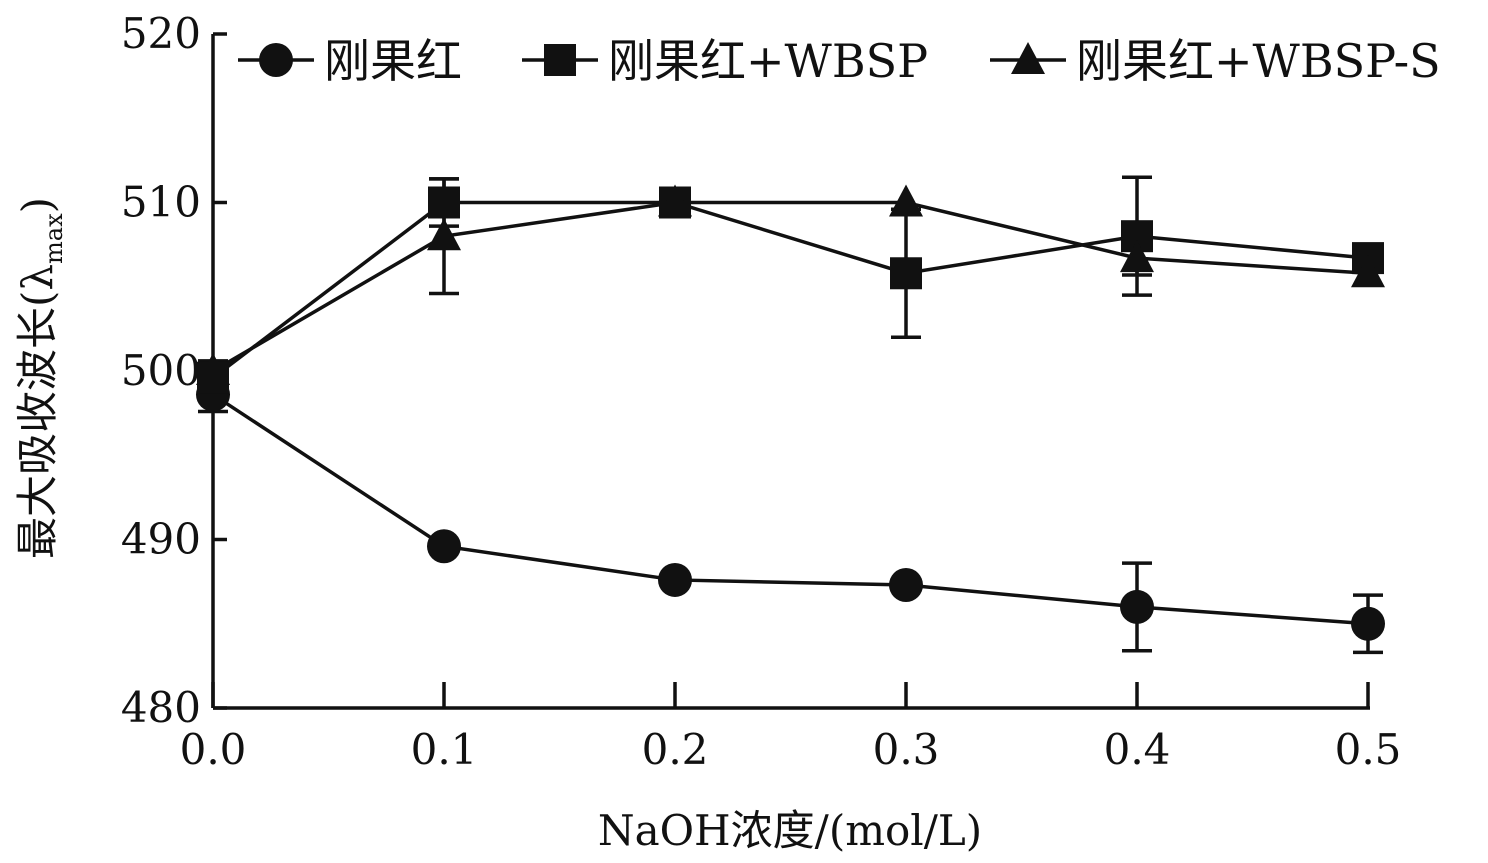 The height and width of the screenshot is (863, 1488). Describe the element at coordinates (1137, 749) in the screenshot. I see `x-tick-label: 0.4` at that location.